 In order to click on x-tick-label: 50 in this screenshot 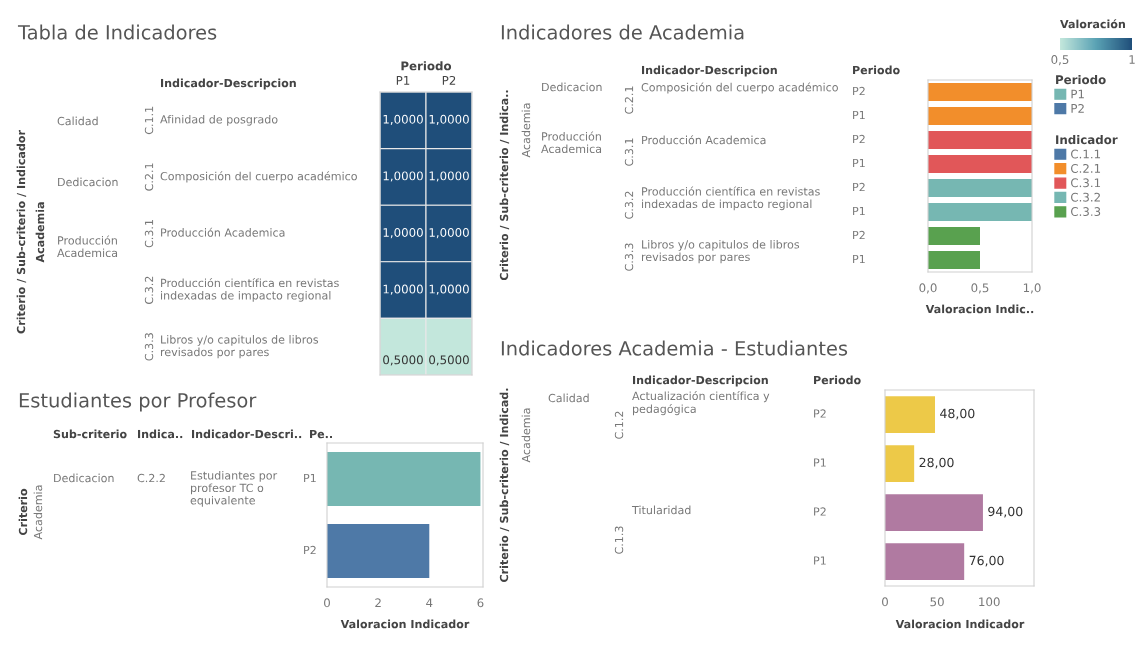, I will do `click(937, 602)`.